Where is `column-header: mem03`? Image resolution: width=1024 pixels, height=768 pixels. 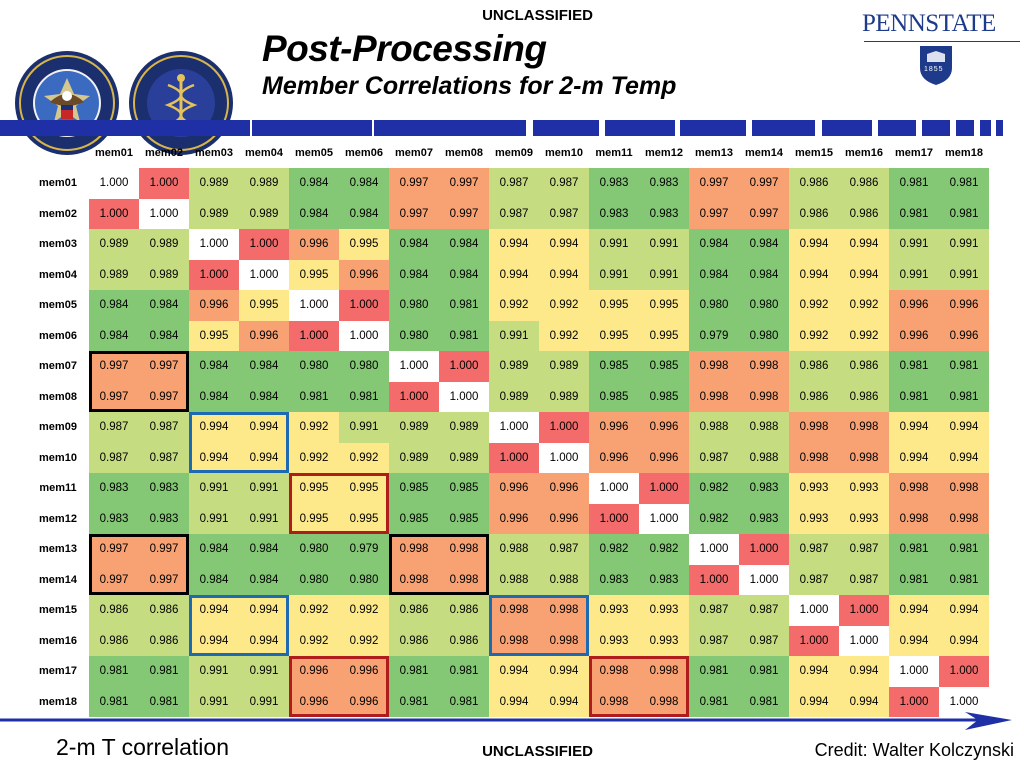 column-header: mem03 is located at coordinates (214, 153).